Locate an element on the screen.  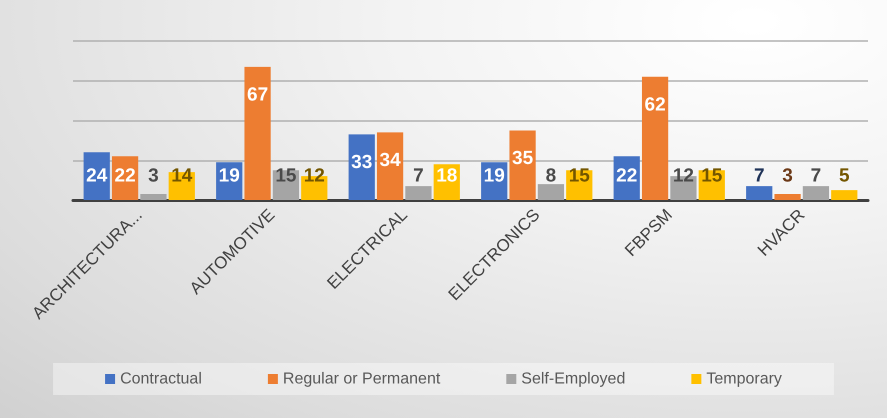
data-label: 62 is located at coordinates (655, 105).